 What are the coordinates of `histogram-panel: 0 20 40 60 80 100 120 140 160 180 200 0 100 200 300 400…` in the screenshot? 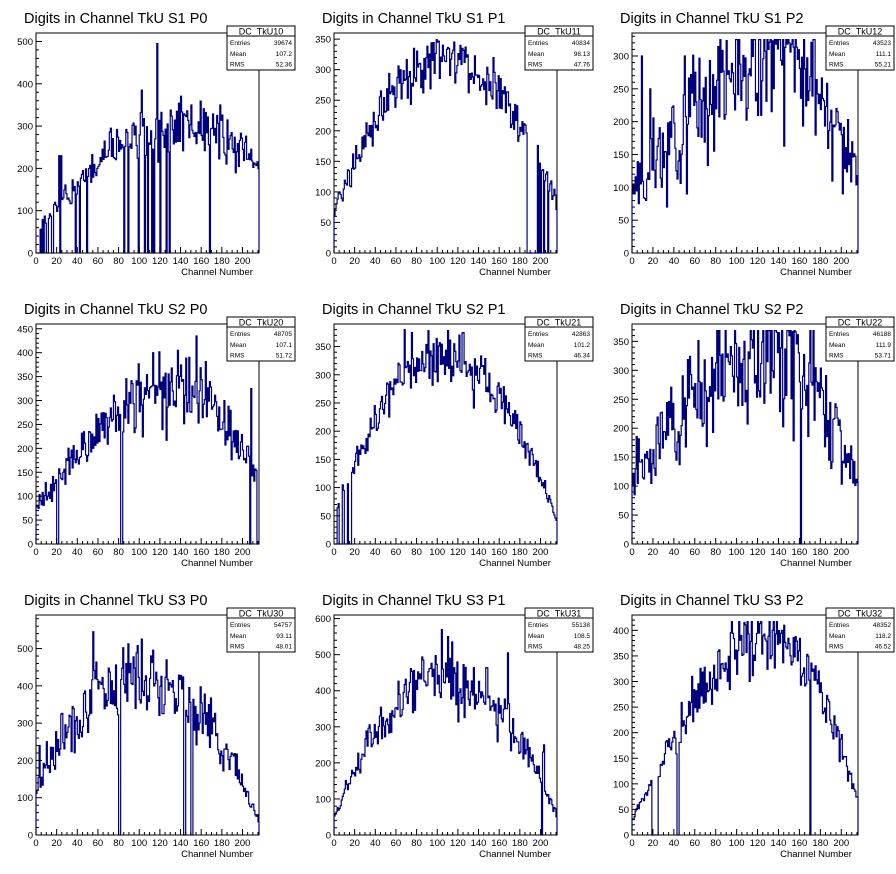 It's located at (156, 726).